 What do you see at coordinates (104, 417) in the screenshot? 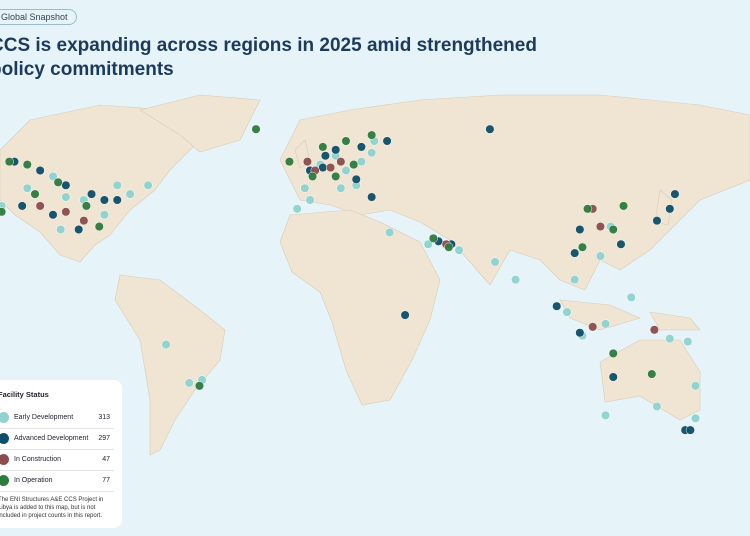
I see `legend-count: 313` at bounding box center [104, 417].